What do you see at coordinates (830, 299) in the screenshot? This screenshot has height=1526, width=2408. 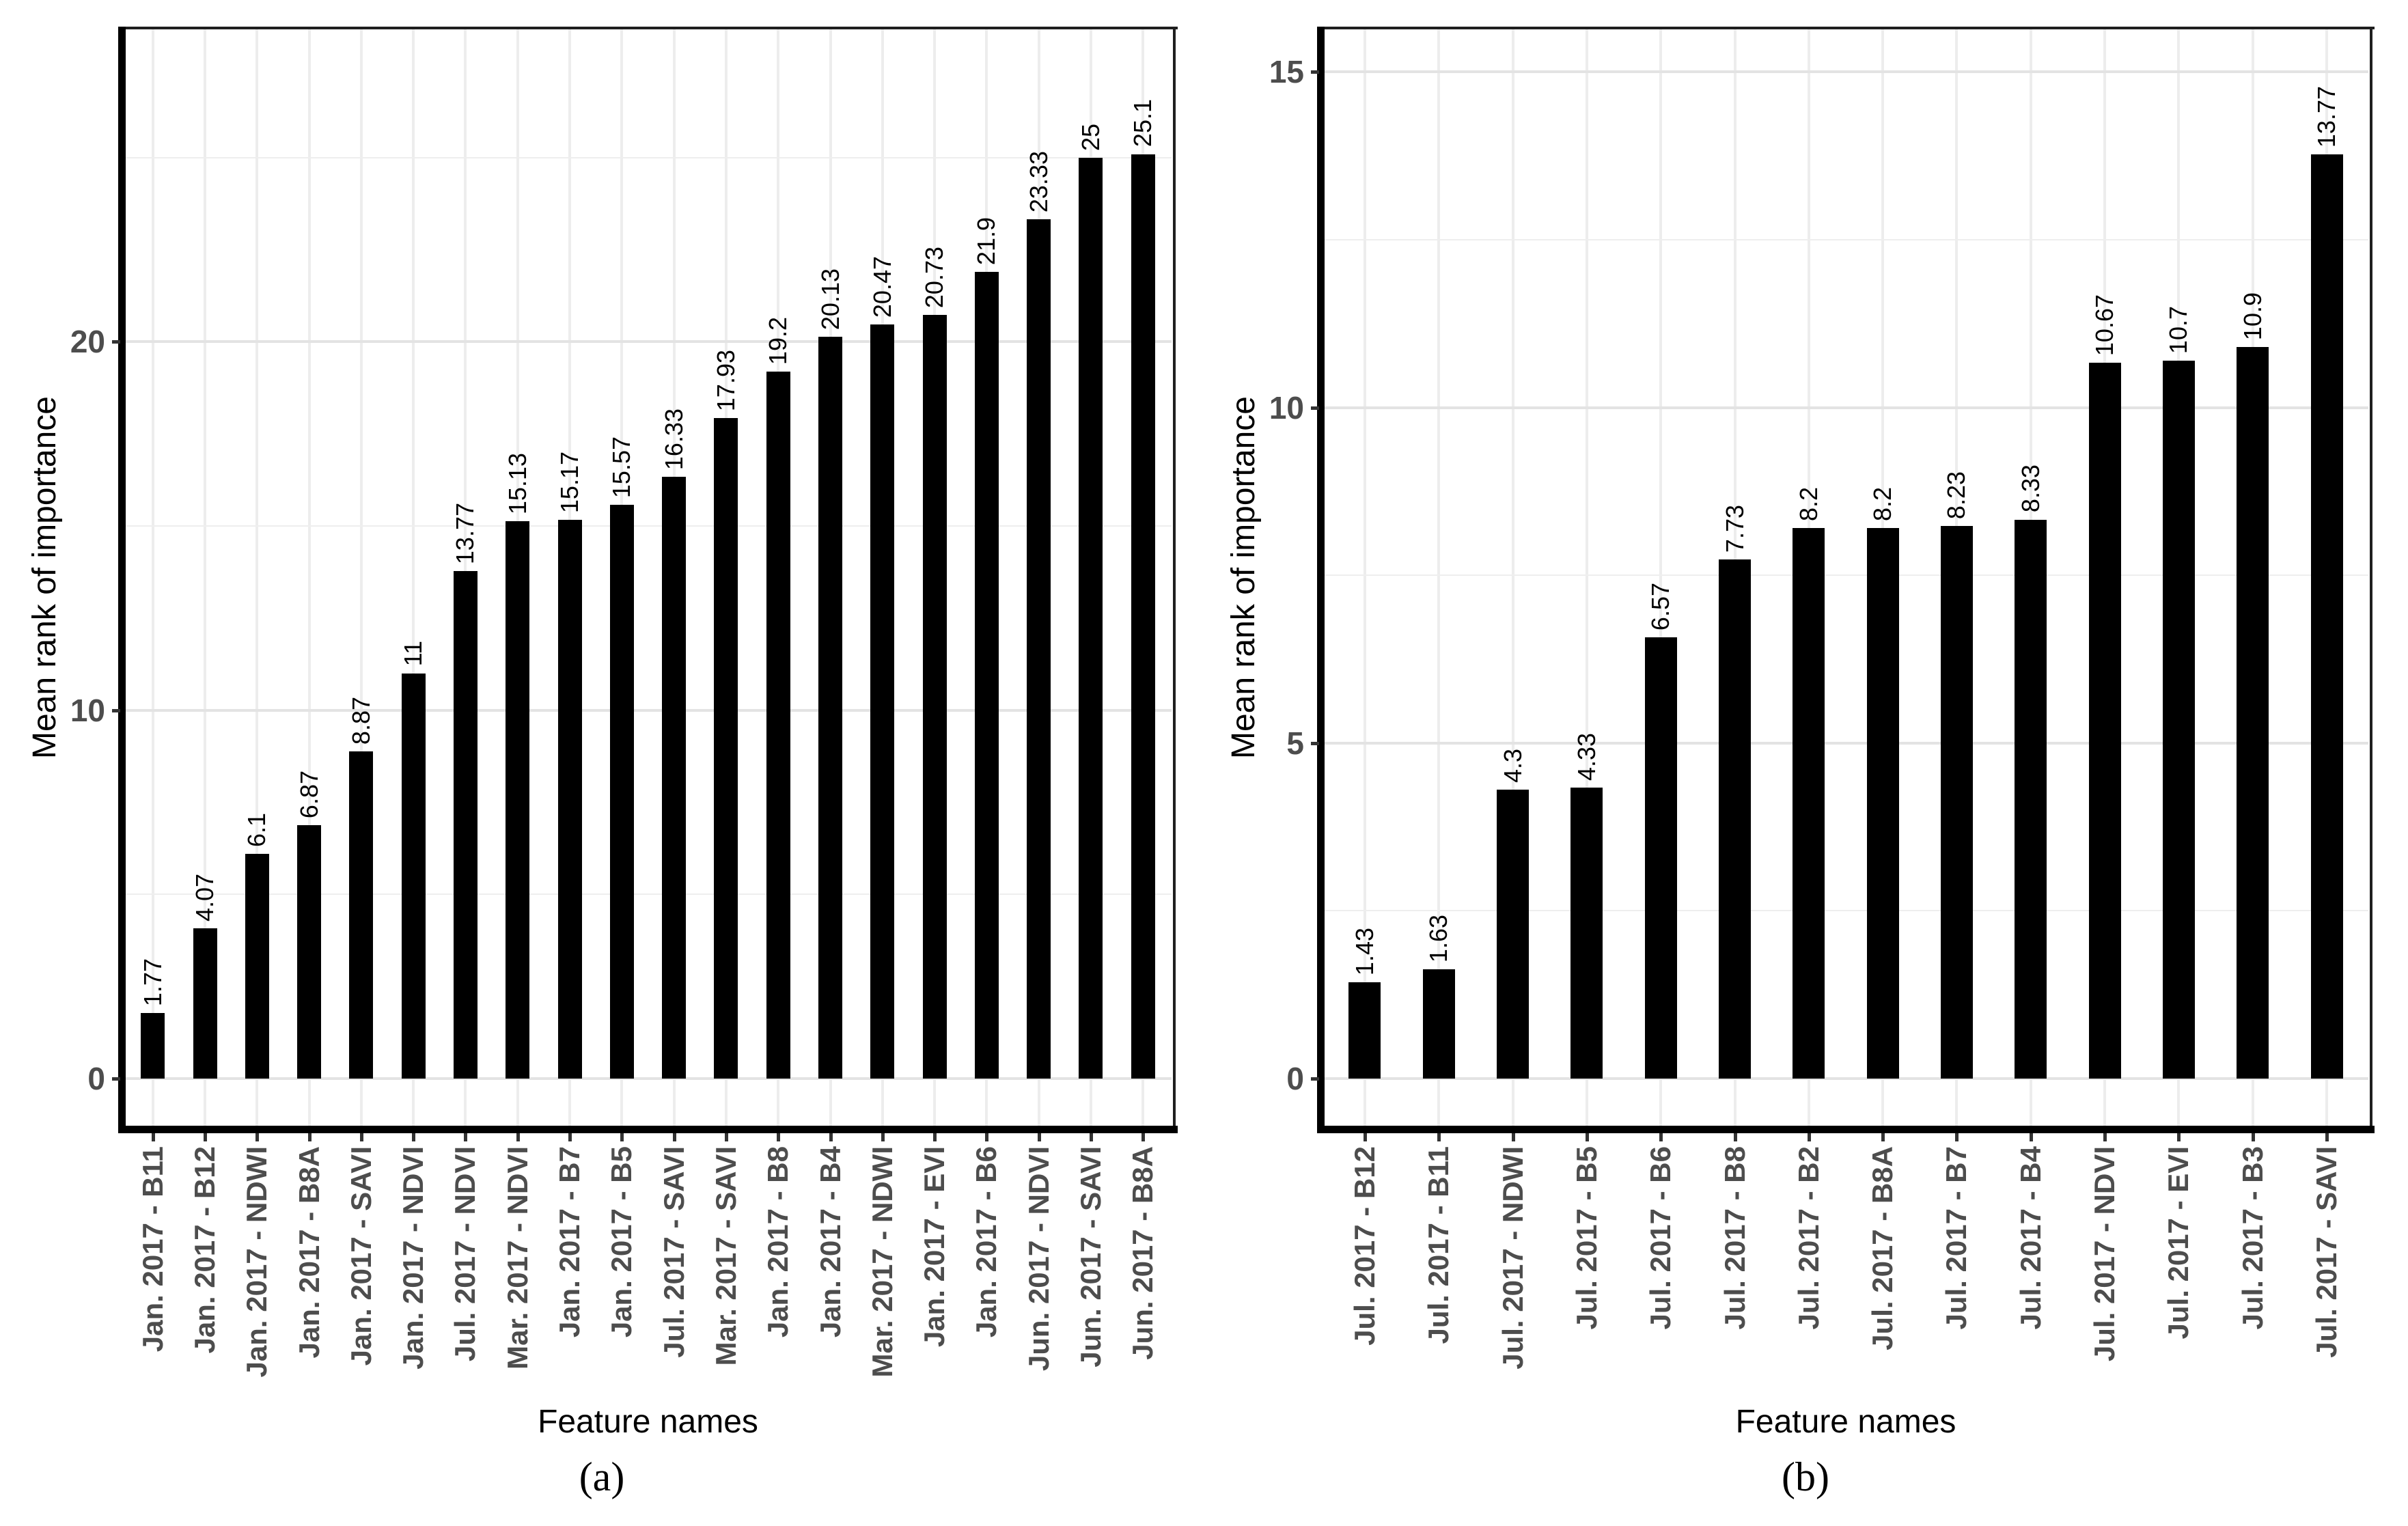 I see `bar-value-label: 20.13` at bounding box center [830, 299].